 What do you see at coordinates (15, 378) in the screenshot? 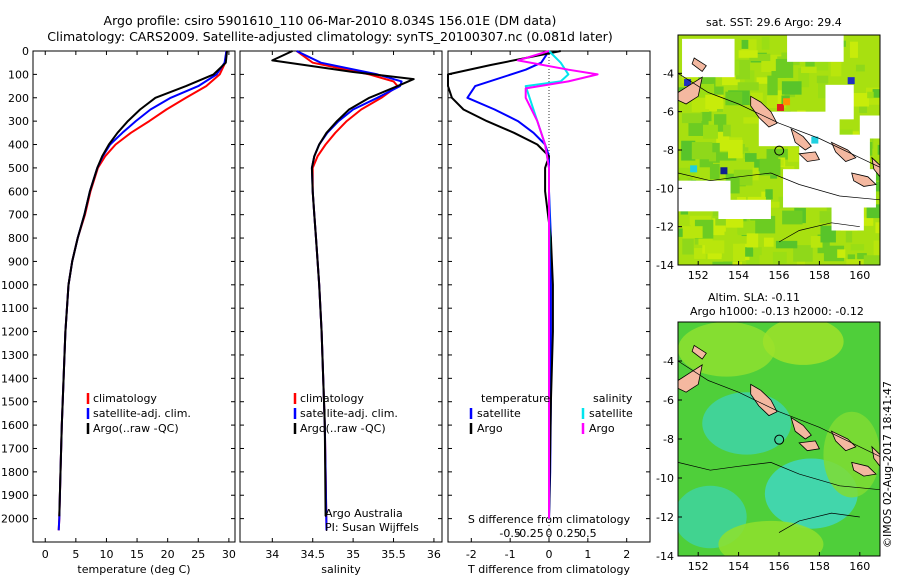
I see `depth-tick-label: 1400` at bounding box center [15, 378].